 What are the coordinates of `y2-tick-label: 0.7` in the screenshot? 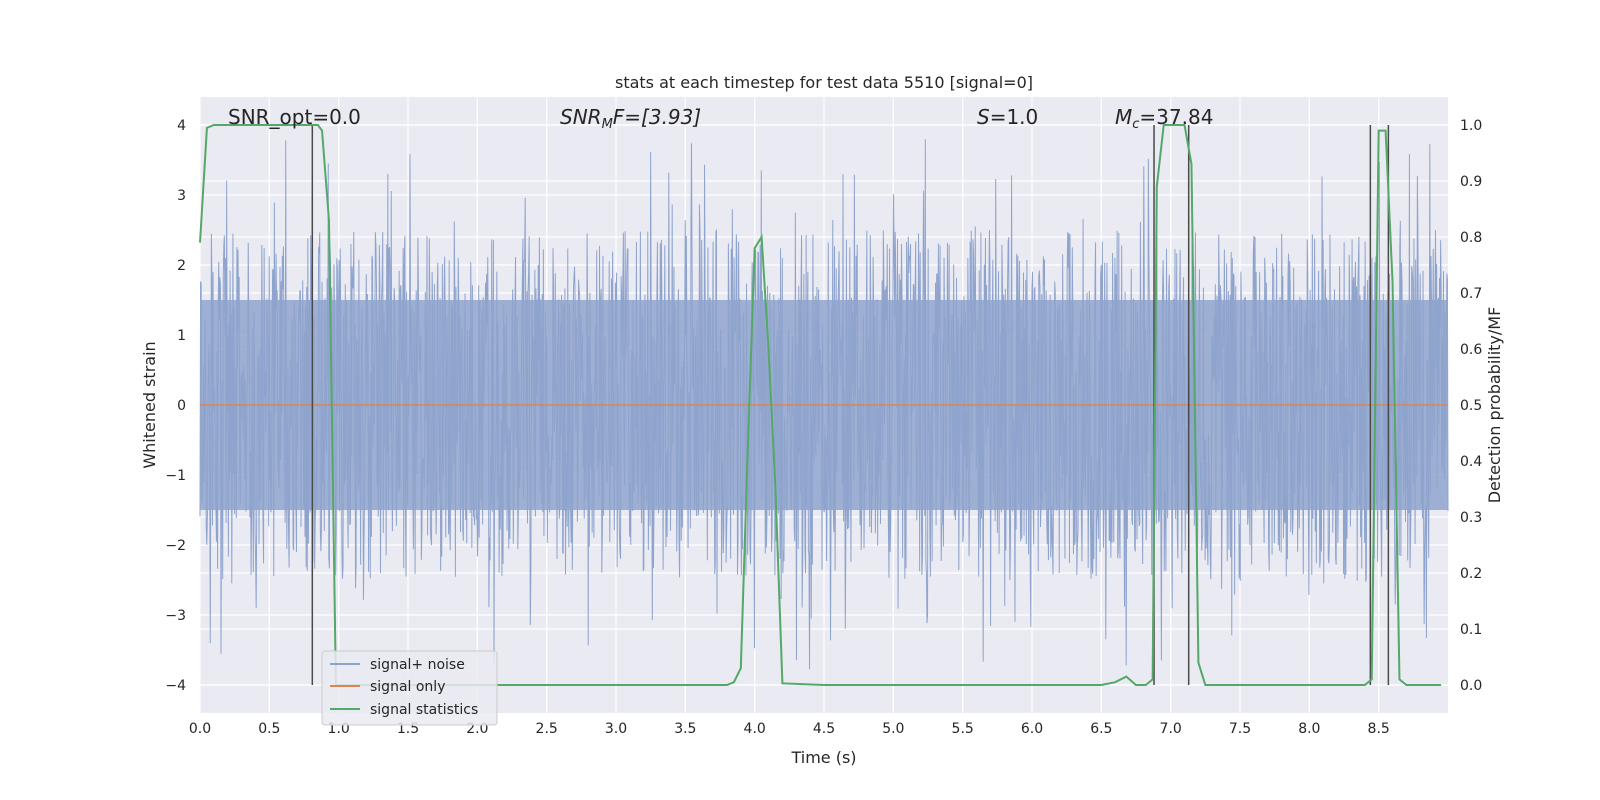 It's located at (1471, 294).